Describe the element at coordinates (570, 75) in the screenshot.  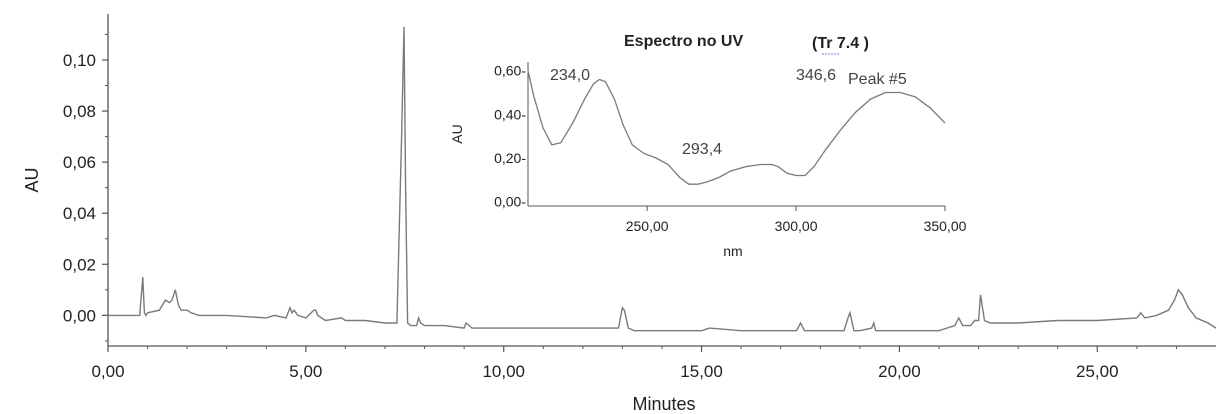
I see `peak-label-234: 234,0` at that location.